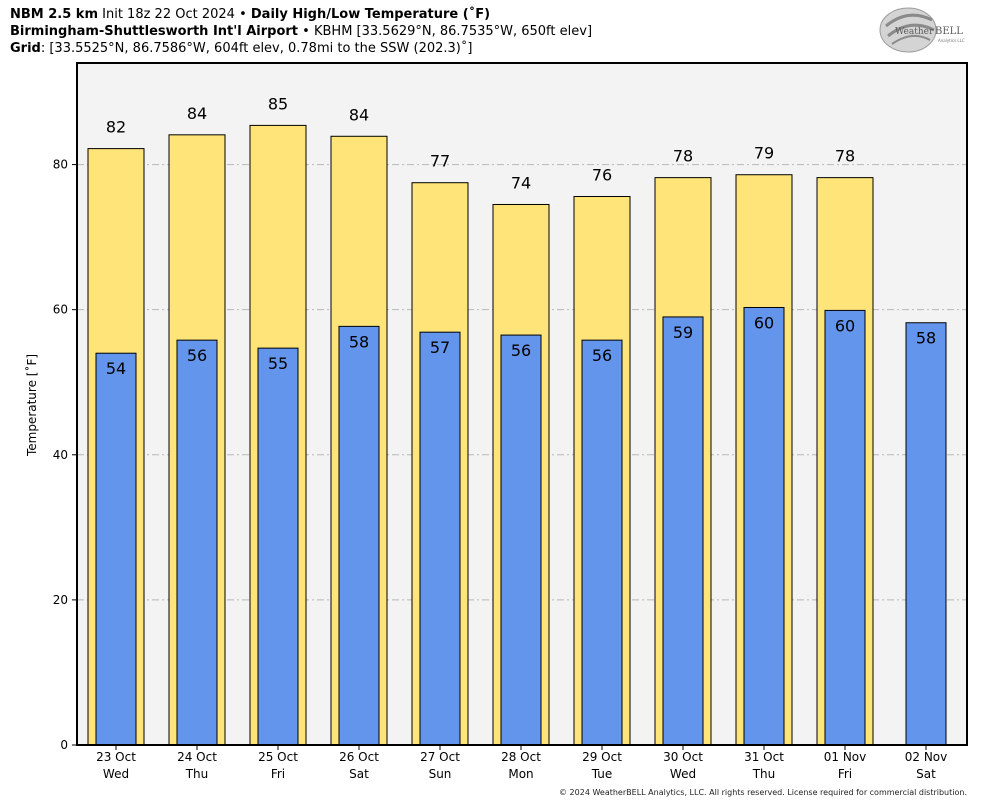  Describe the element at coordinates (914, 32) in the screenshot. I see `logo-text-weather: Weather` at that location.